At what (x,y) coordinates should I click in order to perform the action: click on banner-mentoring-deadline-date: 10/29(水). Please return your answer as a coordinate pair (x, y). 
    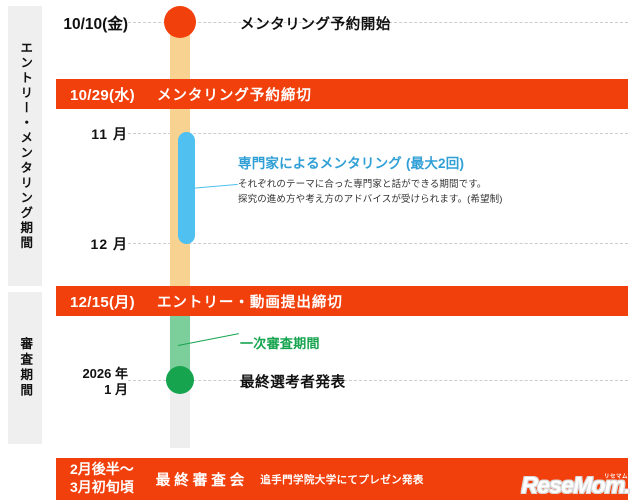
    Looking at the image, I should click on (102, 95).